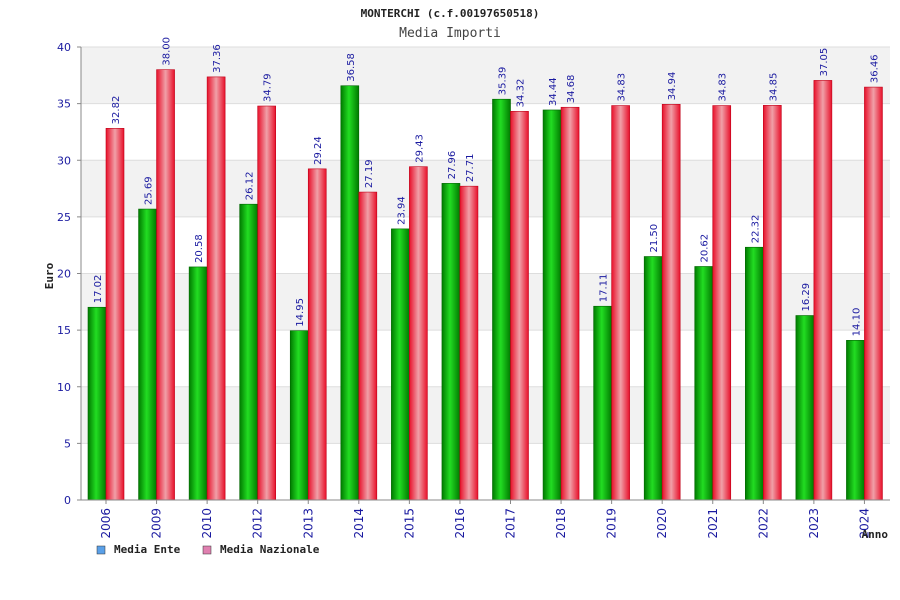 Image resolution: width=900 pixels, height=600 pixels. Describe the element at coordinates (553, 91) in the screenshot. I see `data-label: 34.44` at that location.